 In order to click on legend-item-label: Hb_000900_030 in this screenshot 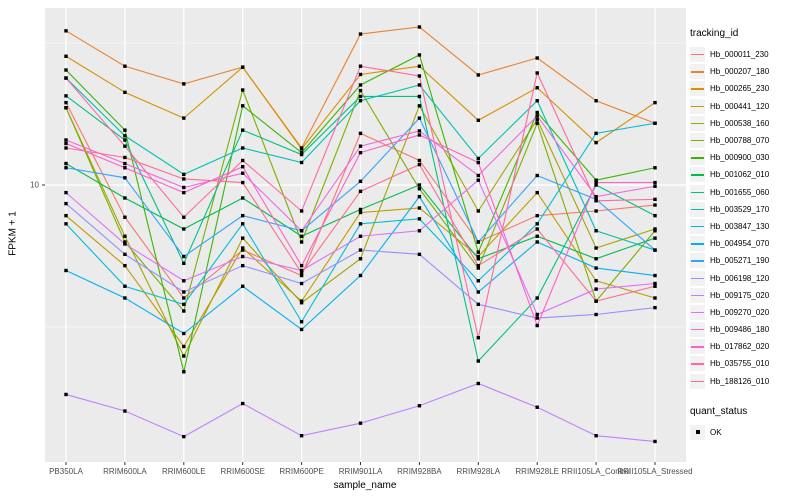, I will do `click(740, 158)`.